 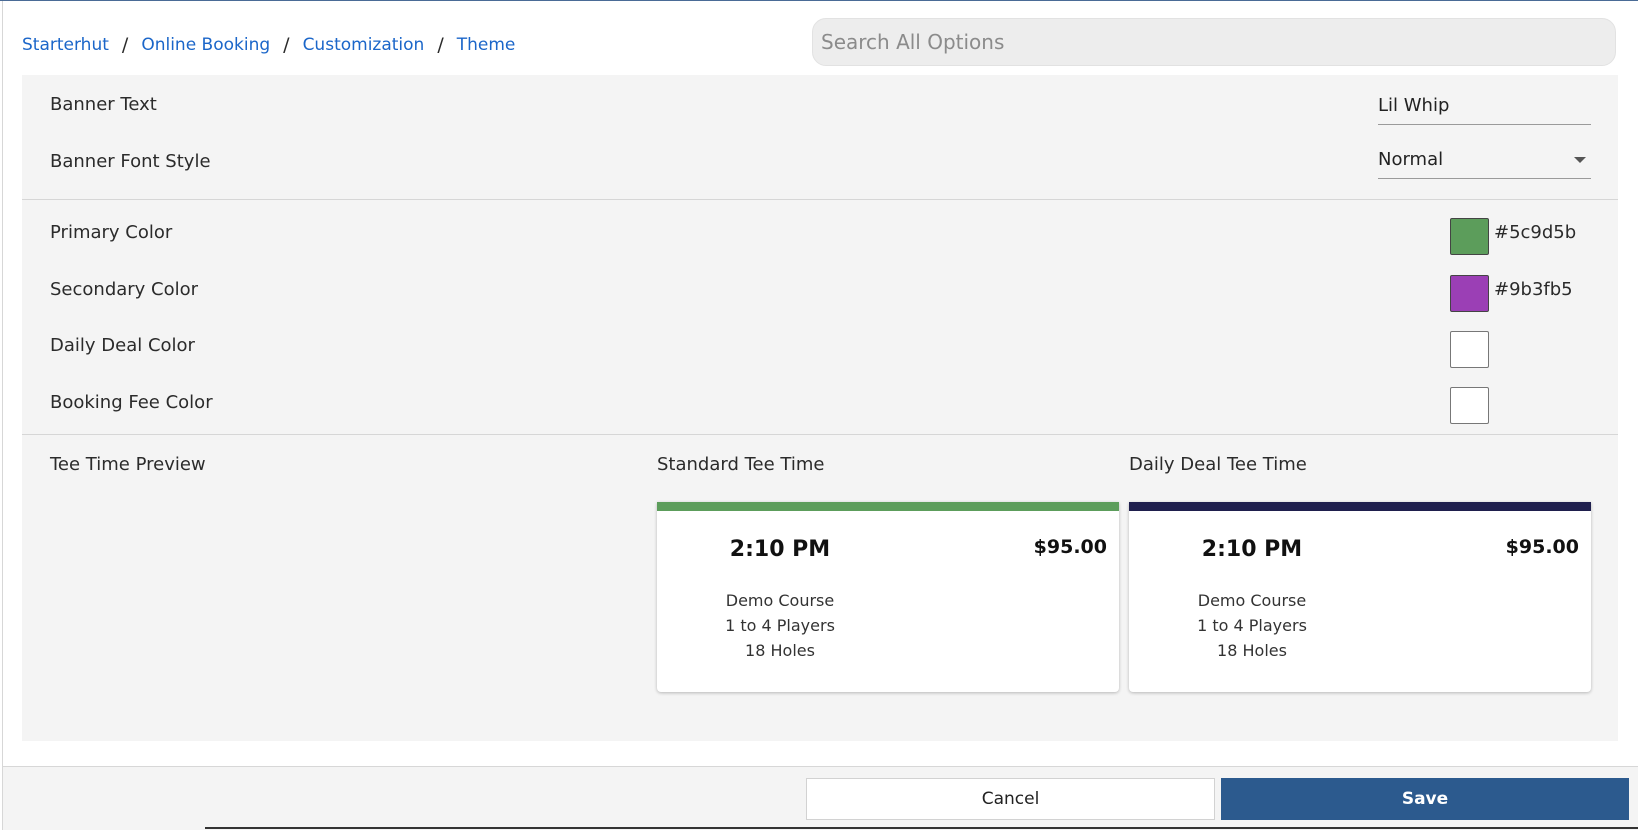 I want to click on primary-color-label: Primary Color, so click(x=111, y=232).